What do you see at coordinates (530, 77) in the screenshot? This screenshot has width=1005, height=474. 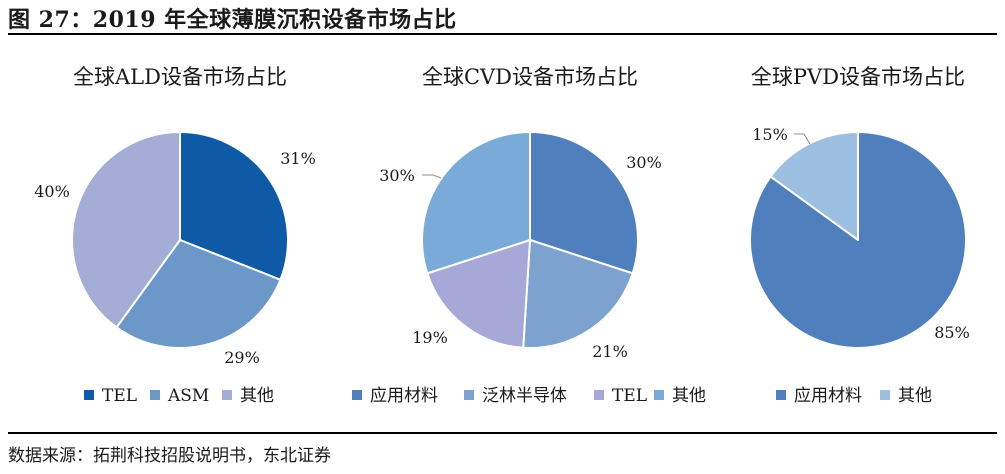 I see `chart-title: 全球CVD设备市场占比` at bounding box center [530, 77].